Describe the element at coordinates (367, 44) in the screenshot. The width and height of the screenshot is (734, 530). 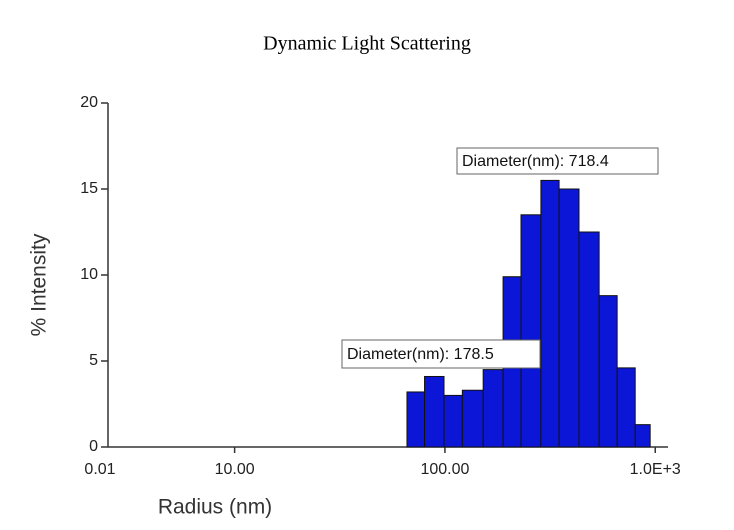
I see `chart-title: Dynamic Light Scattering` at that location.